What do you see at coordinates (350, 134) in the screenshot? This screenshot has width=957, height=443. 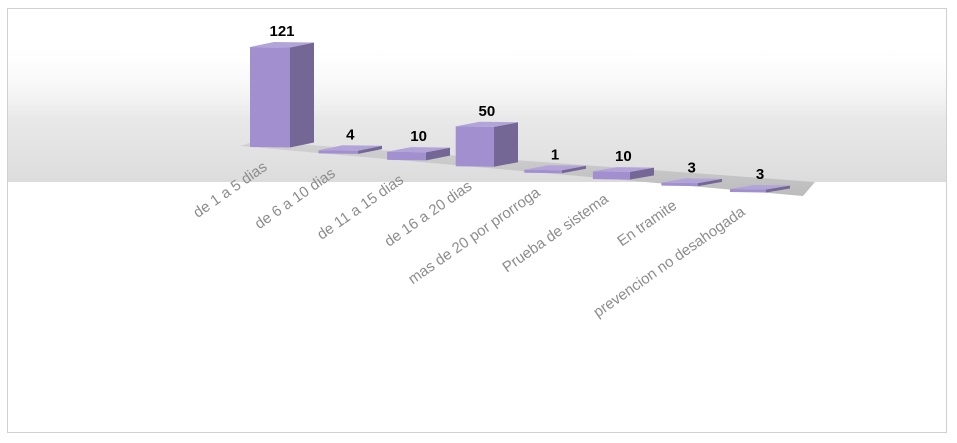 I see `data-label: 4` at bounding box center [350, 134].